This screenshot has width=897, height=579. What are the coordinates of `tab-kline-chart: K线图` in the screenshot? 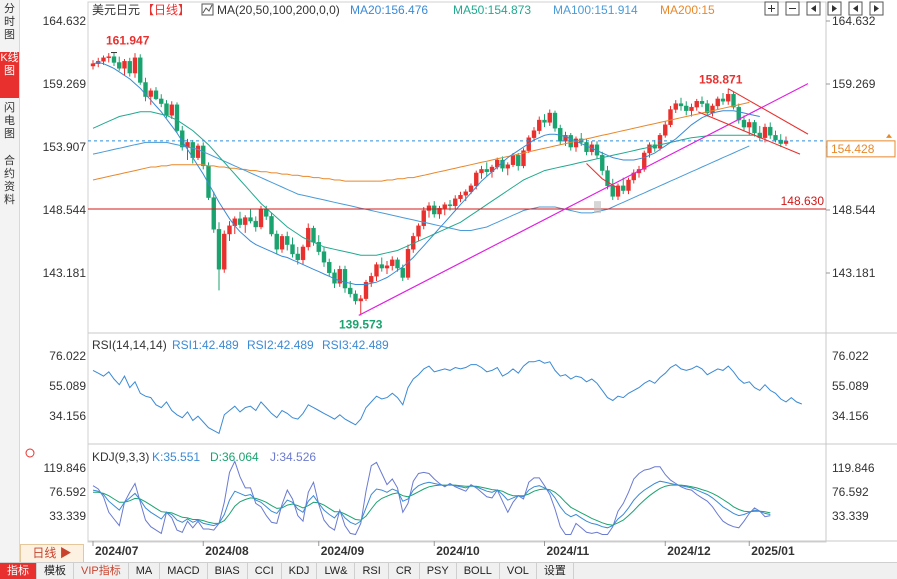 It's located at (9, 75).